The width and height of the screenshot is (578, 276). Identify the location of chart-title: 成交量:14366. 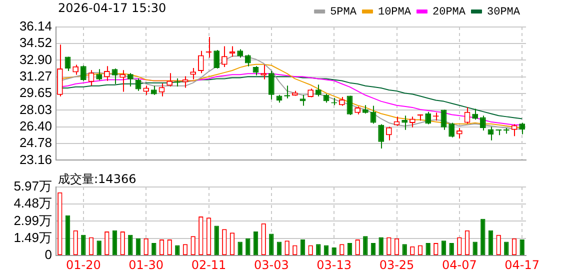
(97, 179).